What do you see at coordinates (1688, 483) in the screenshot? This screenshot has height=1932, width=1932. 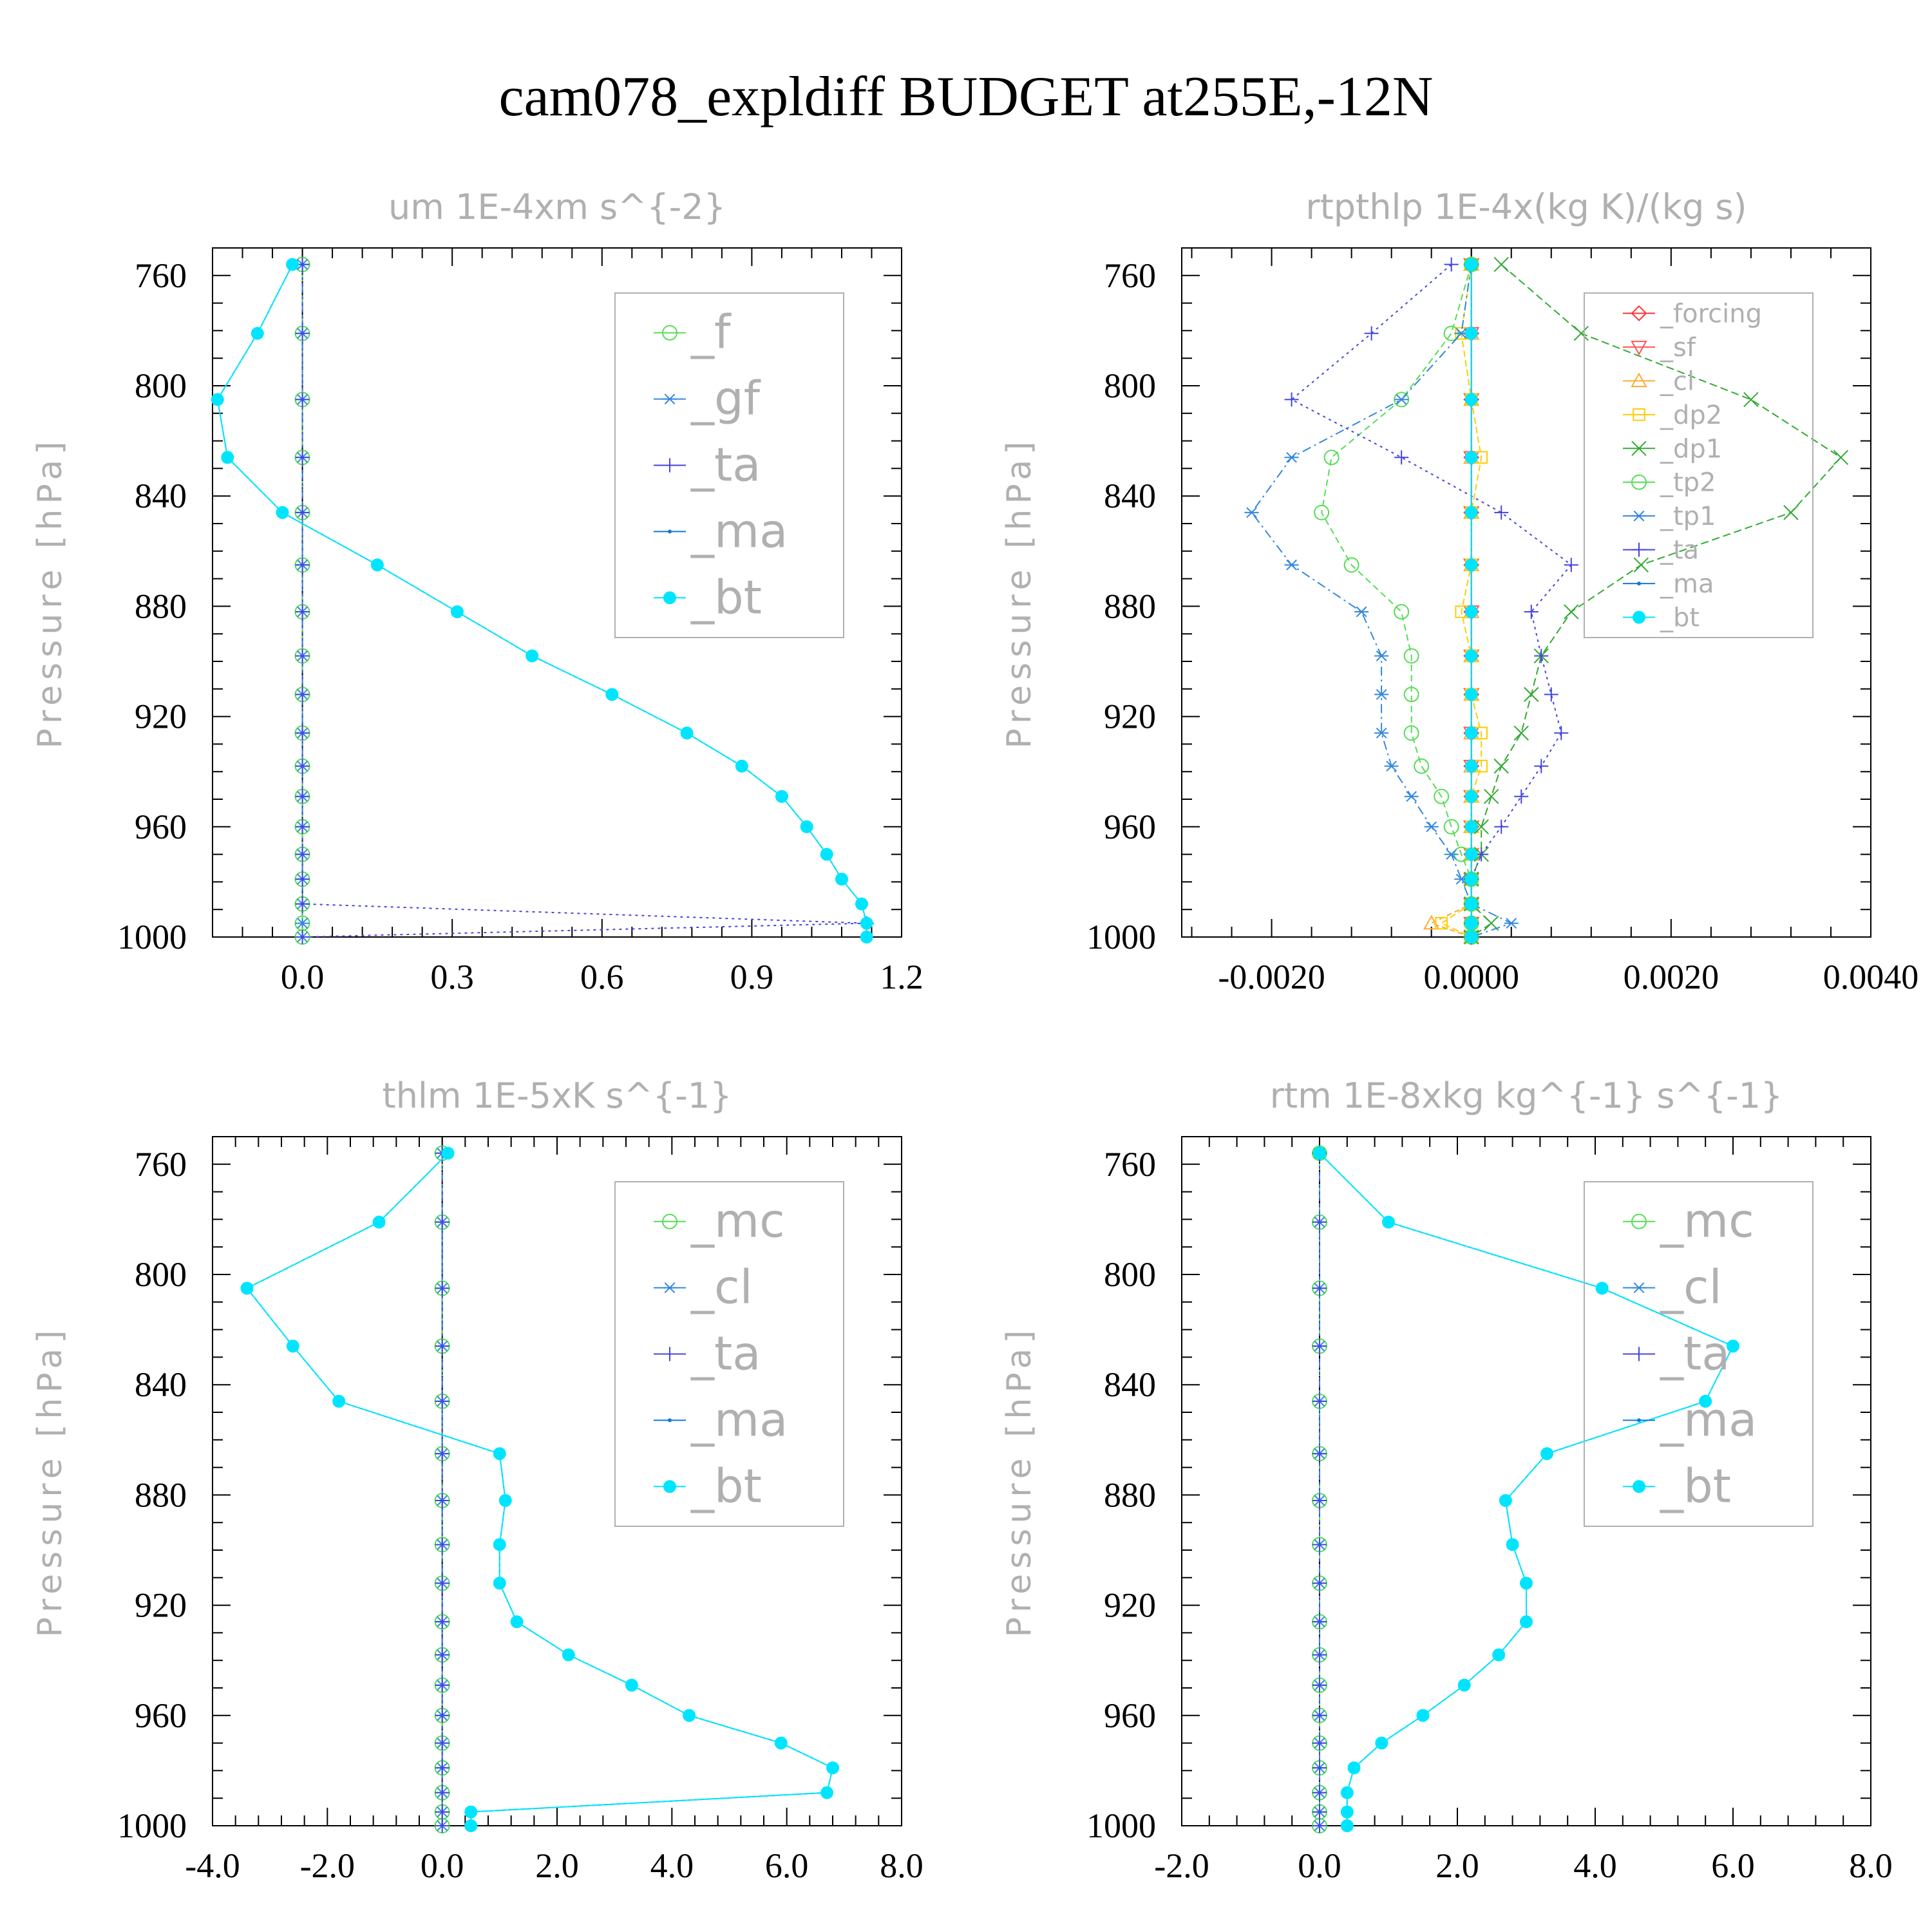 I see `legend-label: _tp2` at bounding box center [1688, 483].